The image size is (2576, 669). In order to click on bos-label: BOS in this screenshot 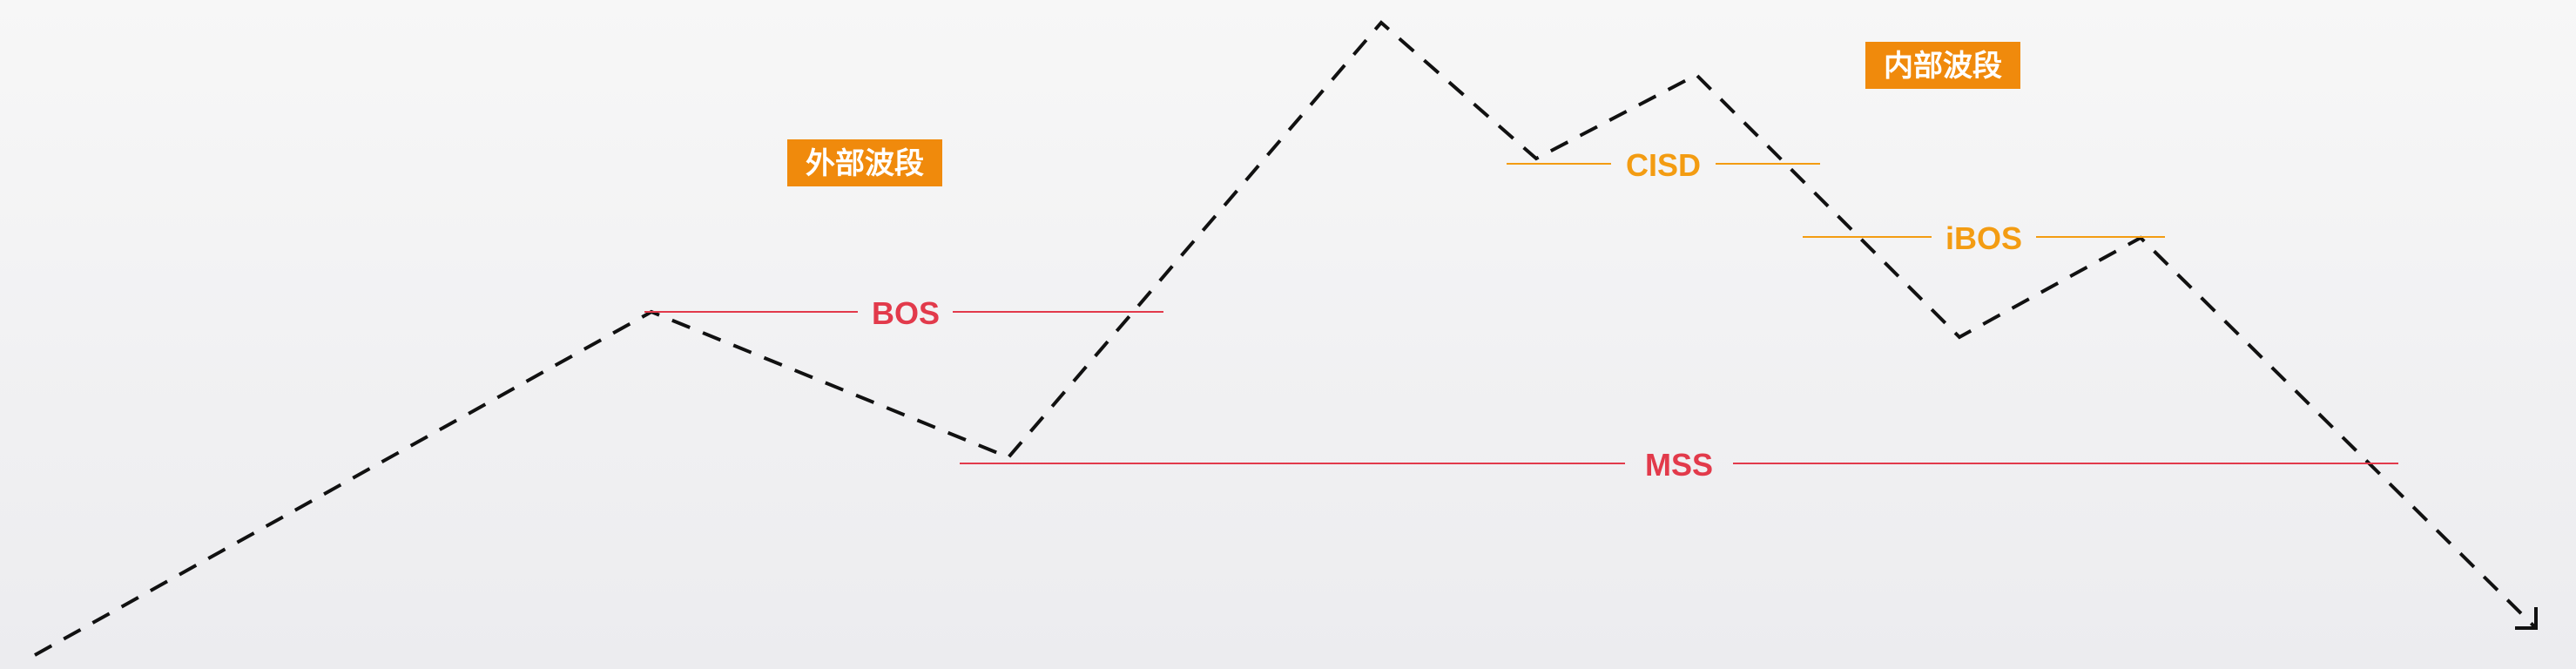, I will do `click(906, 313)`.